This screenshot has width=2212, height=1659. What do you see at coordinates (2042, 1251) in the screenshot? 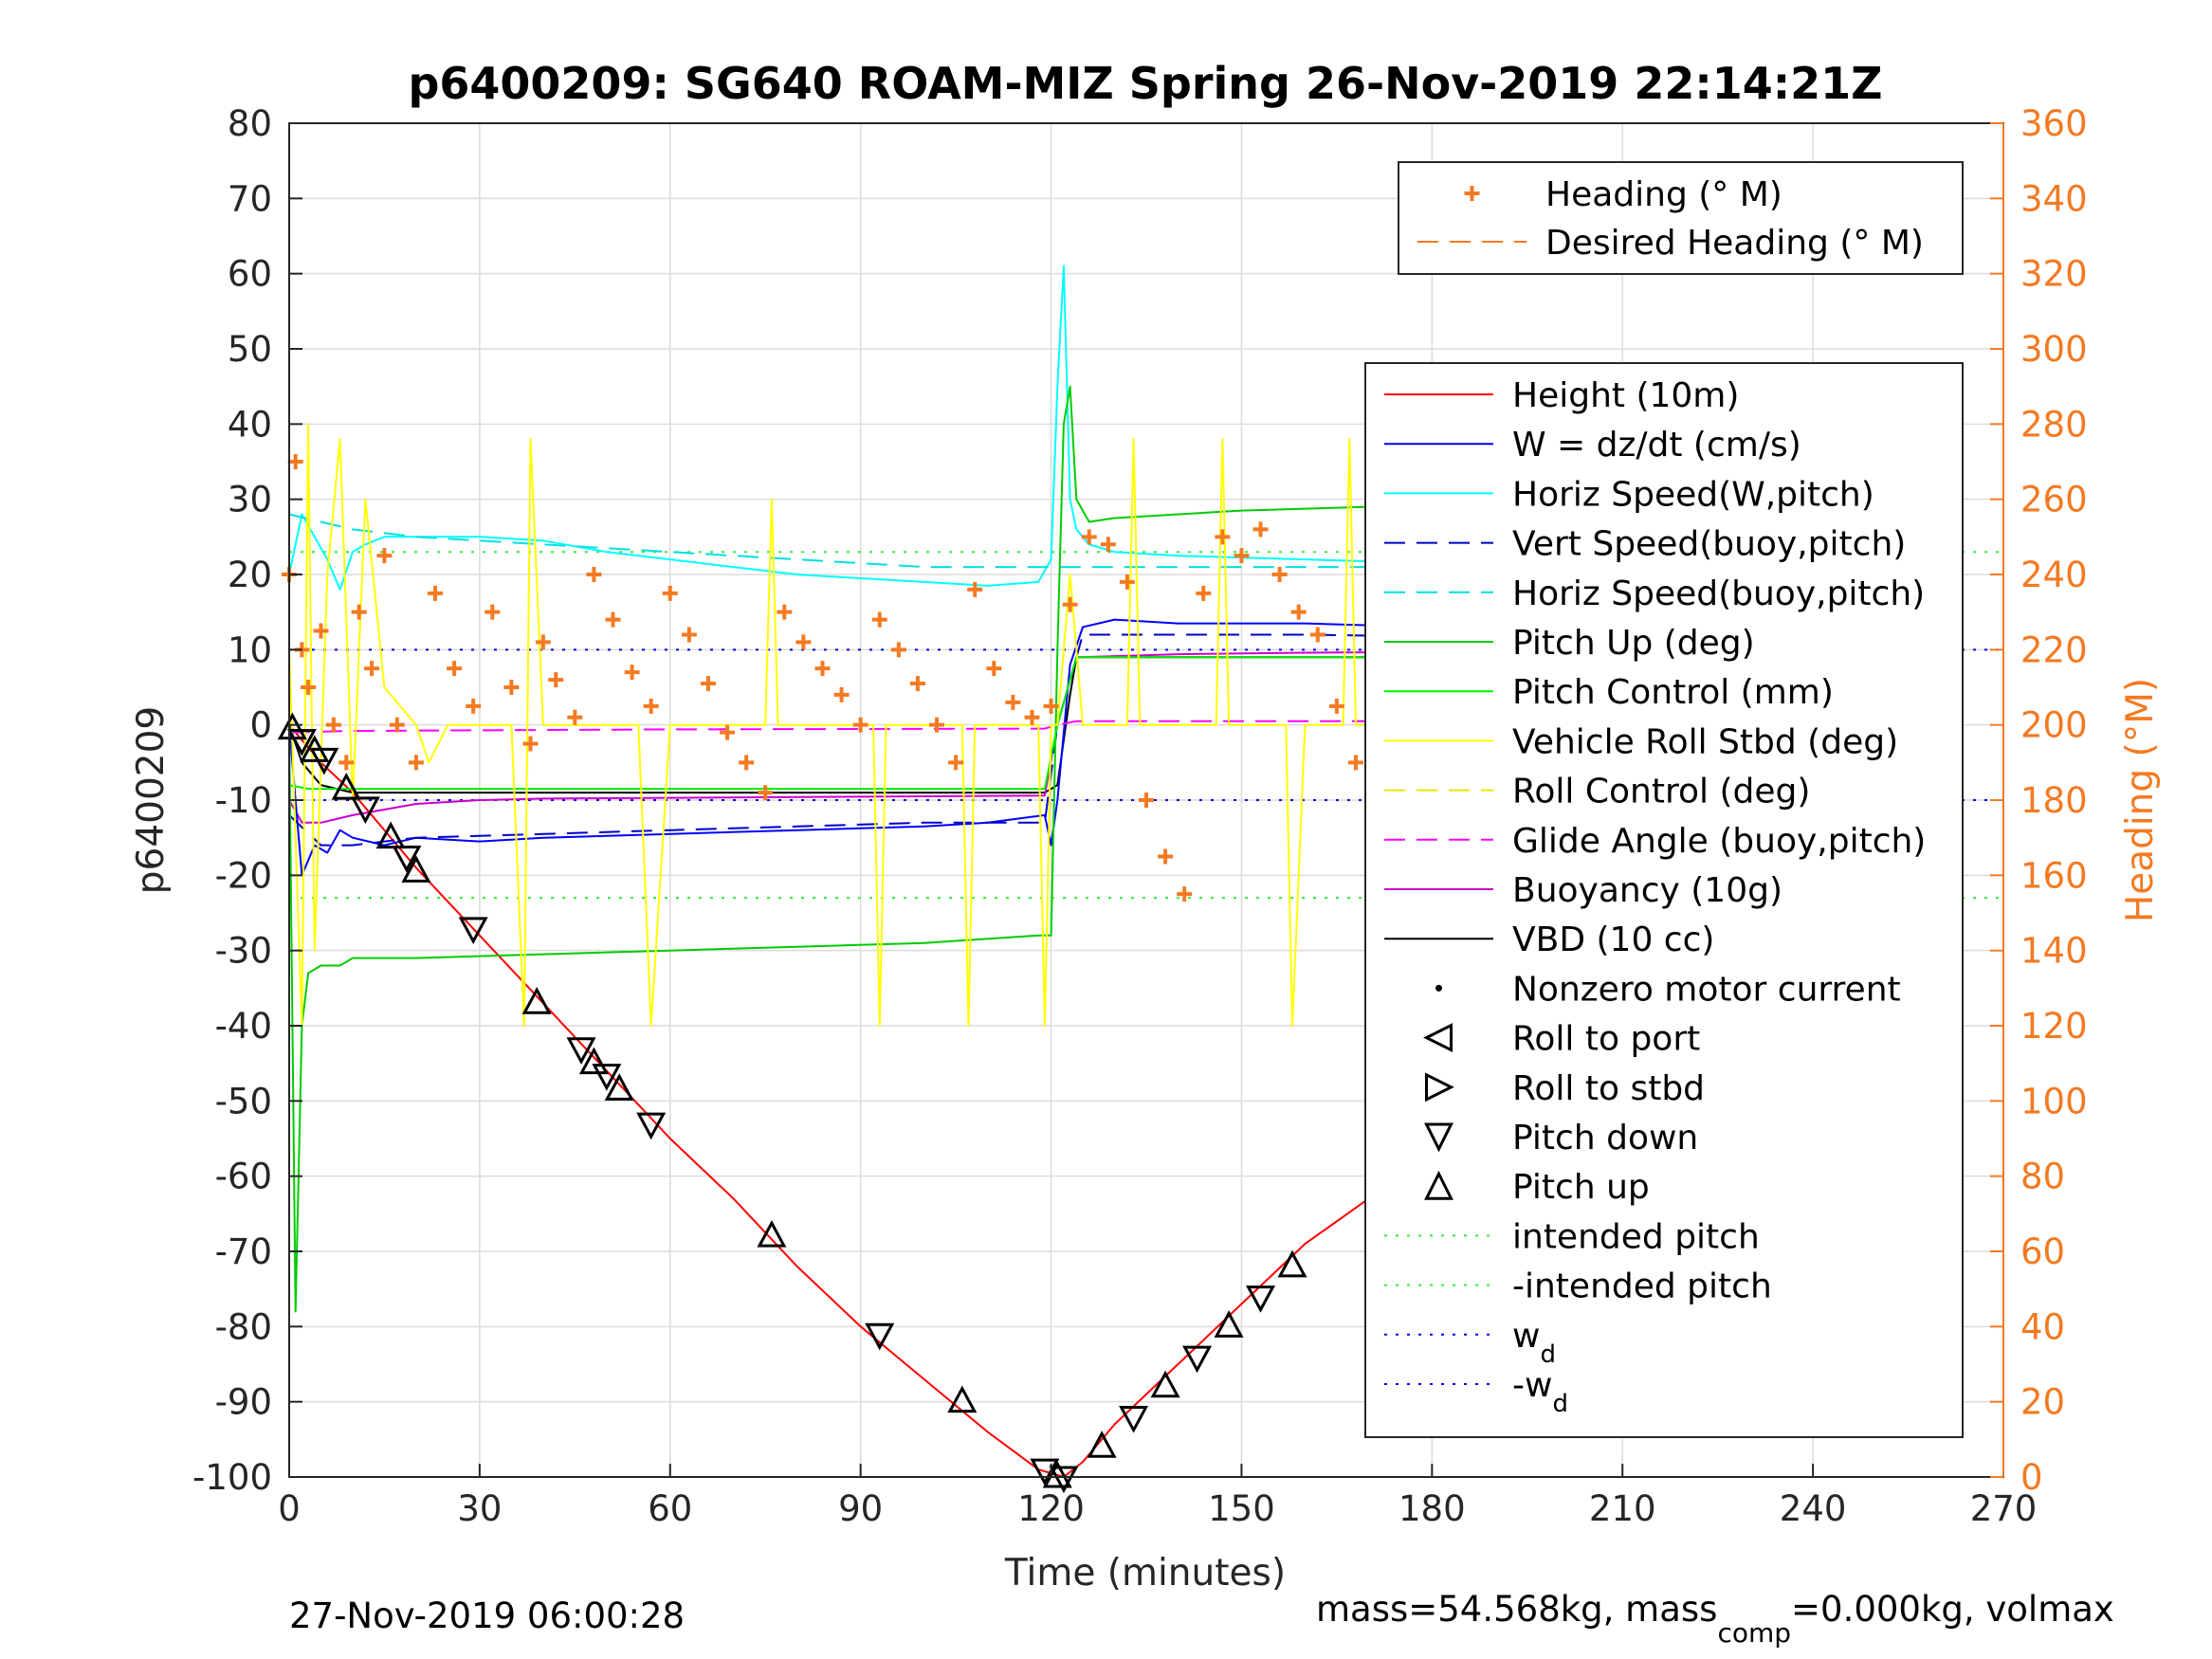
I see `y-right-tick-label: 60` at bounding box center [2042, 1251].